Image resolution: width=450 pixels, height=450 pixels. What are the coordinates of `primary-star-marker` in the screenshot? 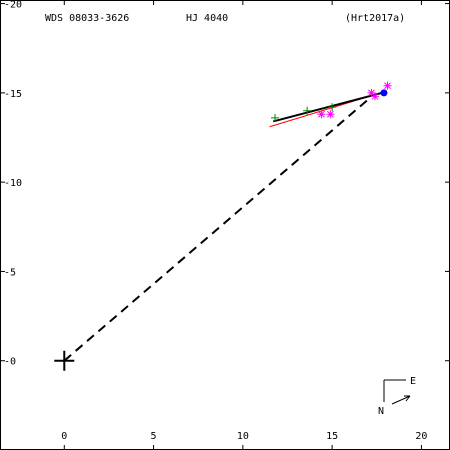 It's located at (64, 360).